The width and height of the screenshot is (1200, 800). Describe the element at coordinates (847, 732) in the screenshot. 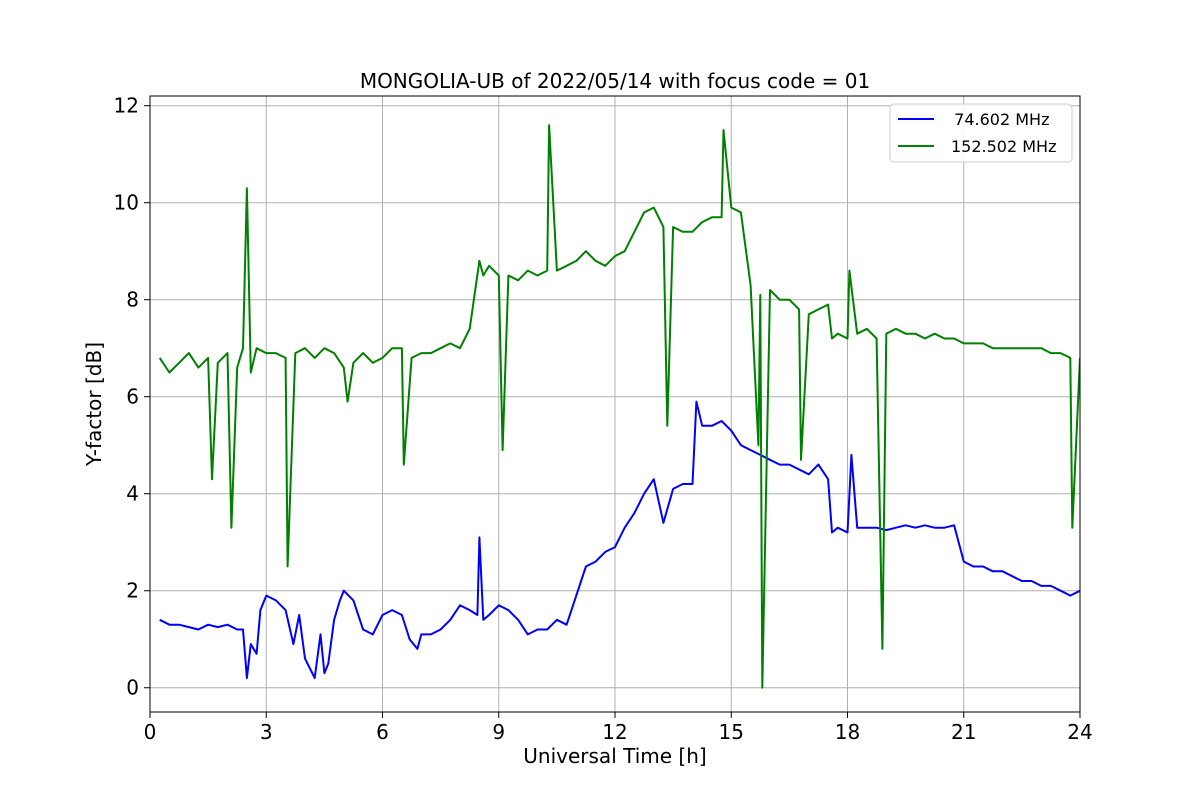

I see `x-tick-label: 18` at that location.